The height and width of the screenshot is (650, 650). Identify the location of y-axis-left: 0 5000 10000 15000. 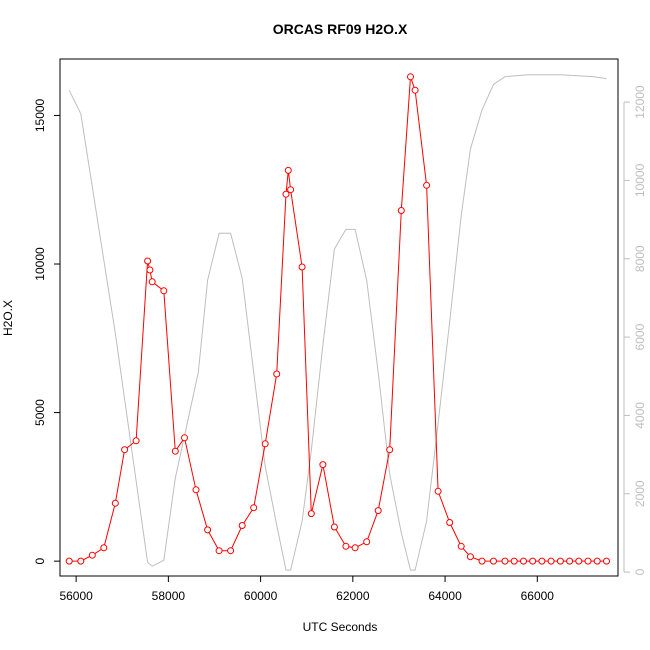
(46, 331).